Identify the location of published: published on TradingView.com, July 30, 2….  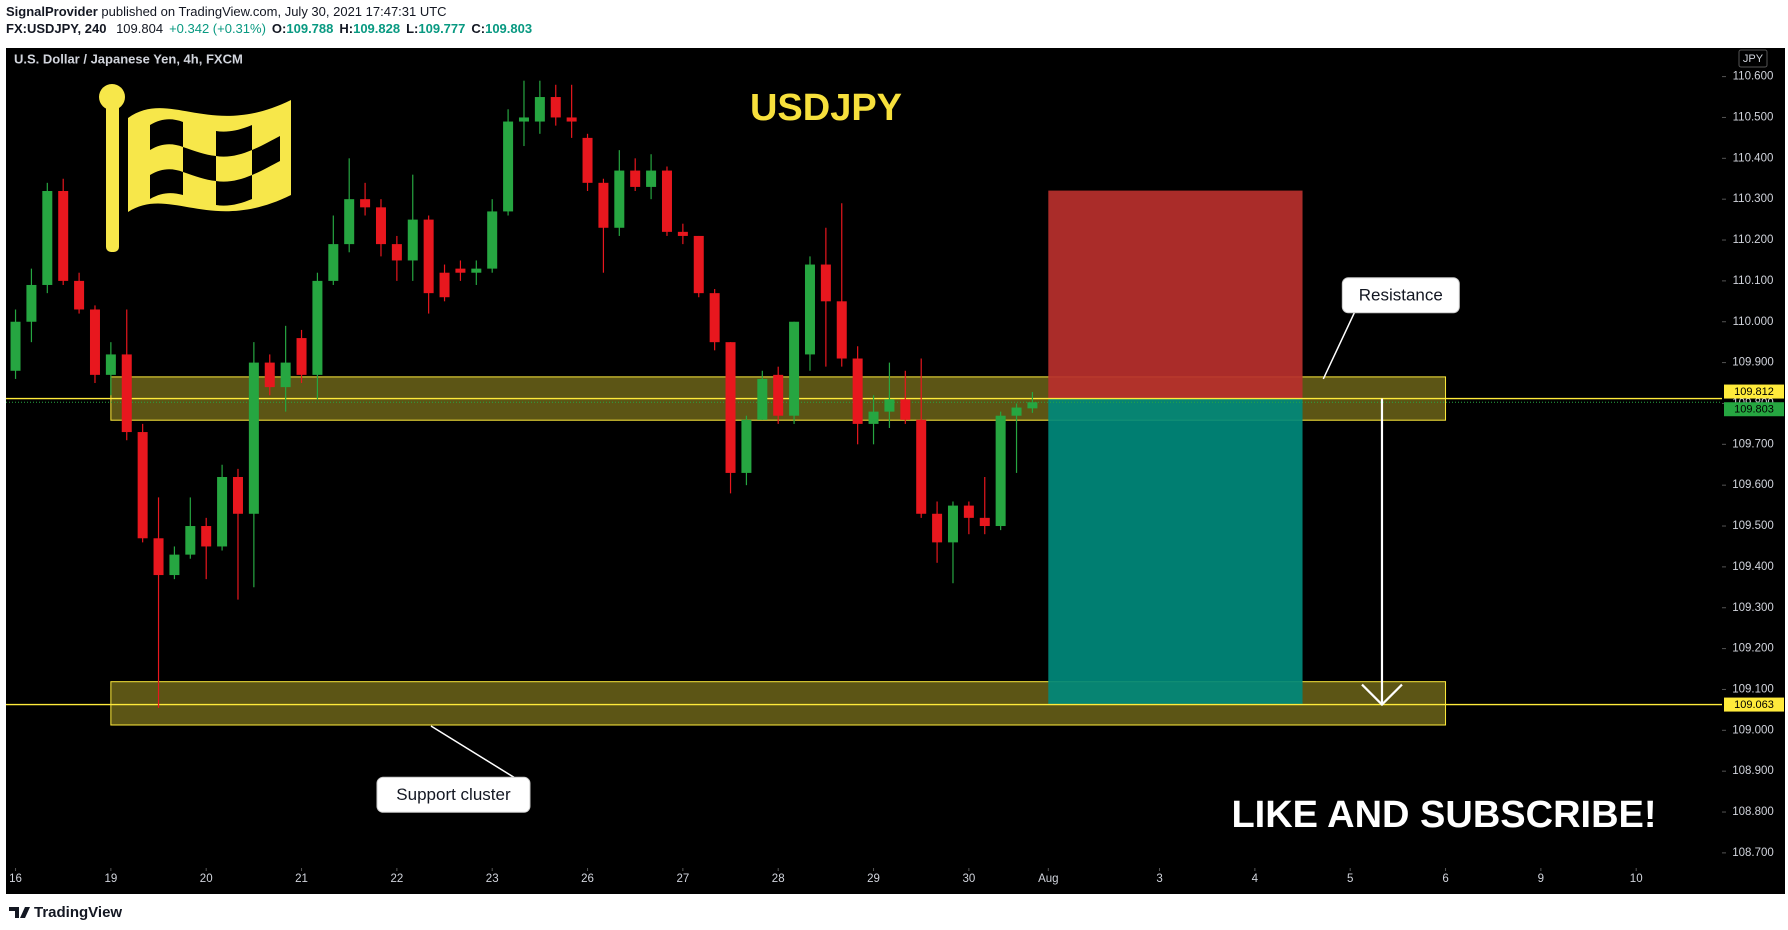
(273, 11).